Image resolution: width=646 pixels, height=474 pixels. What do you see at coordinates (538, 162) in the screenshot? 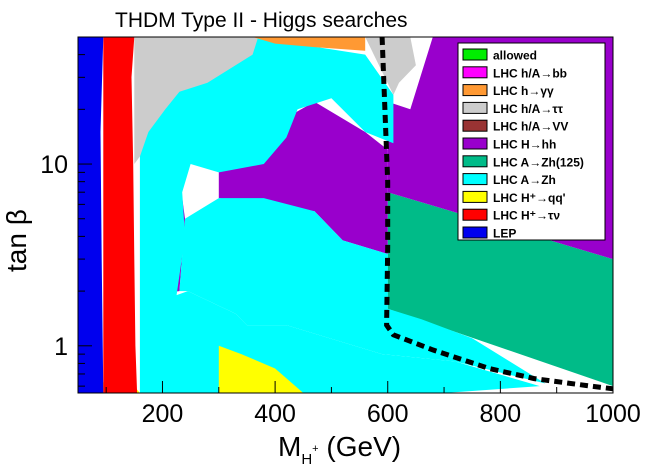
I see `legend-label-lhc-a-zh-125: LHC A→Zh(125)` at bounding box center [538, 162].